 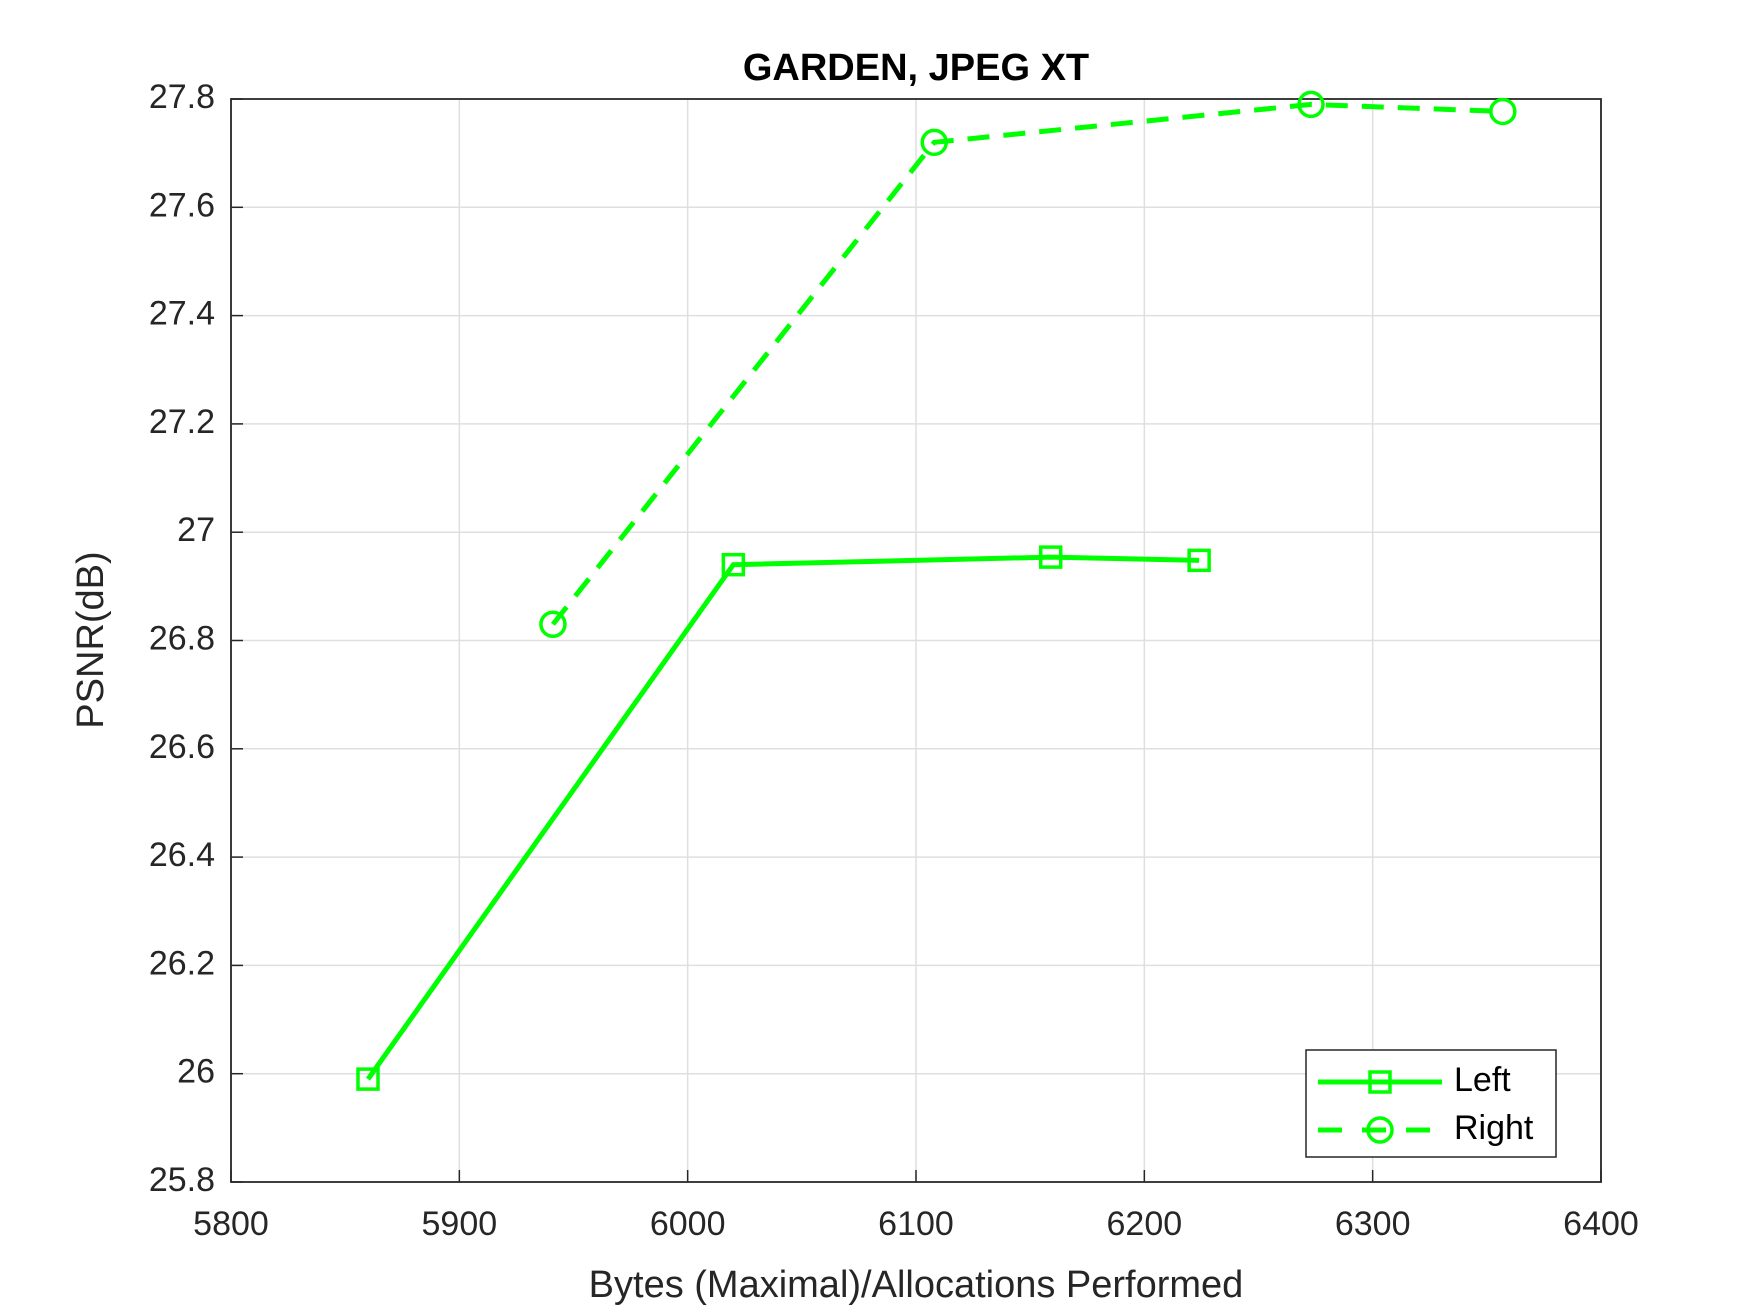 I want to click on x-axis-label: Bytes (Maximal)/Allocations Performed, so click(x=916, y=1285).